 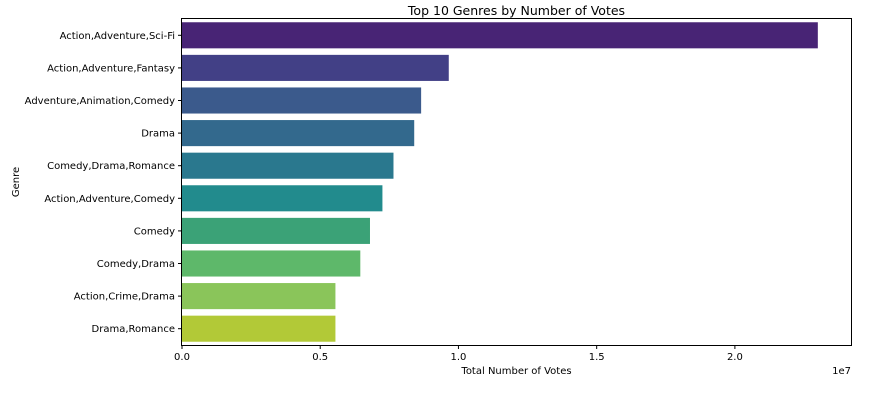 I want to click on y-tick-label: Comedy,Drama, so click(x=136, y=264).